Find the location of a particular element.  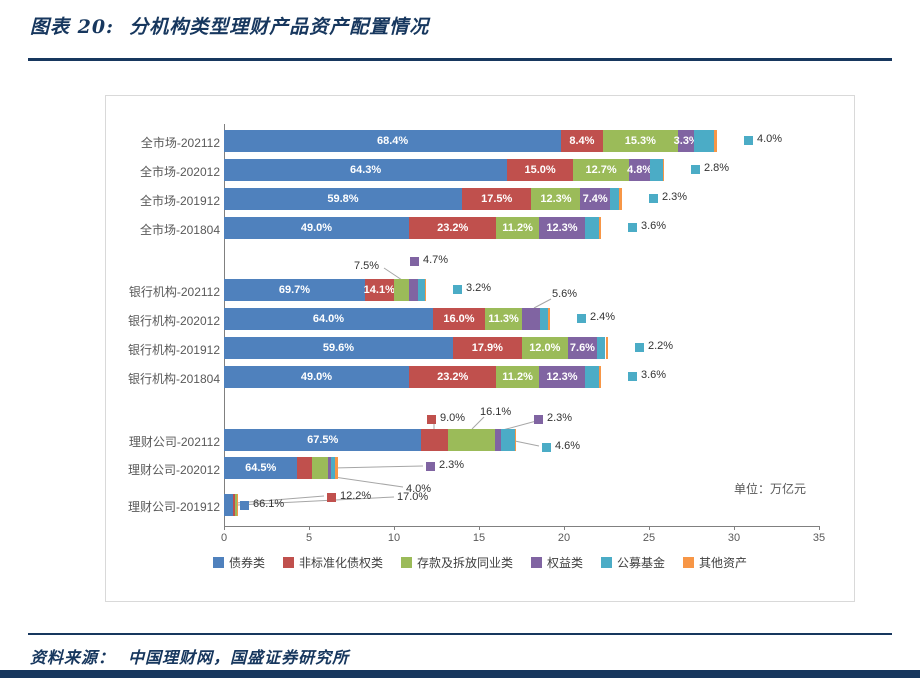

legend-label: 权益类 is located at coordinates (565, 563).